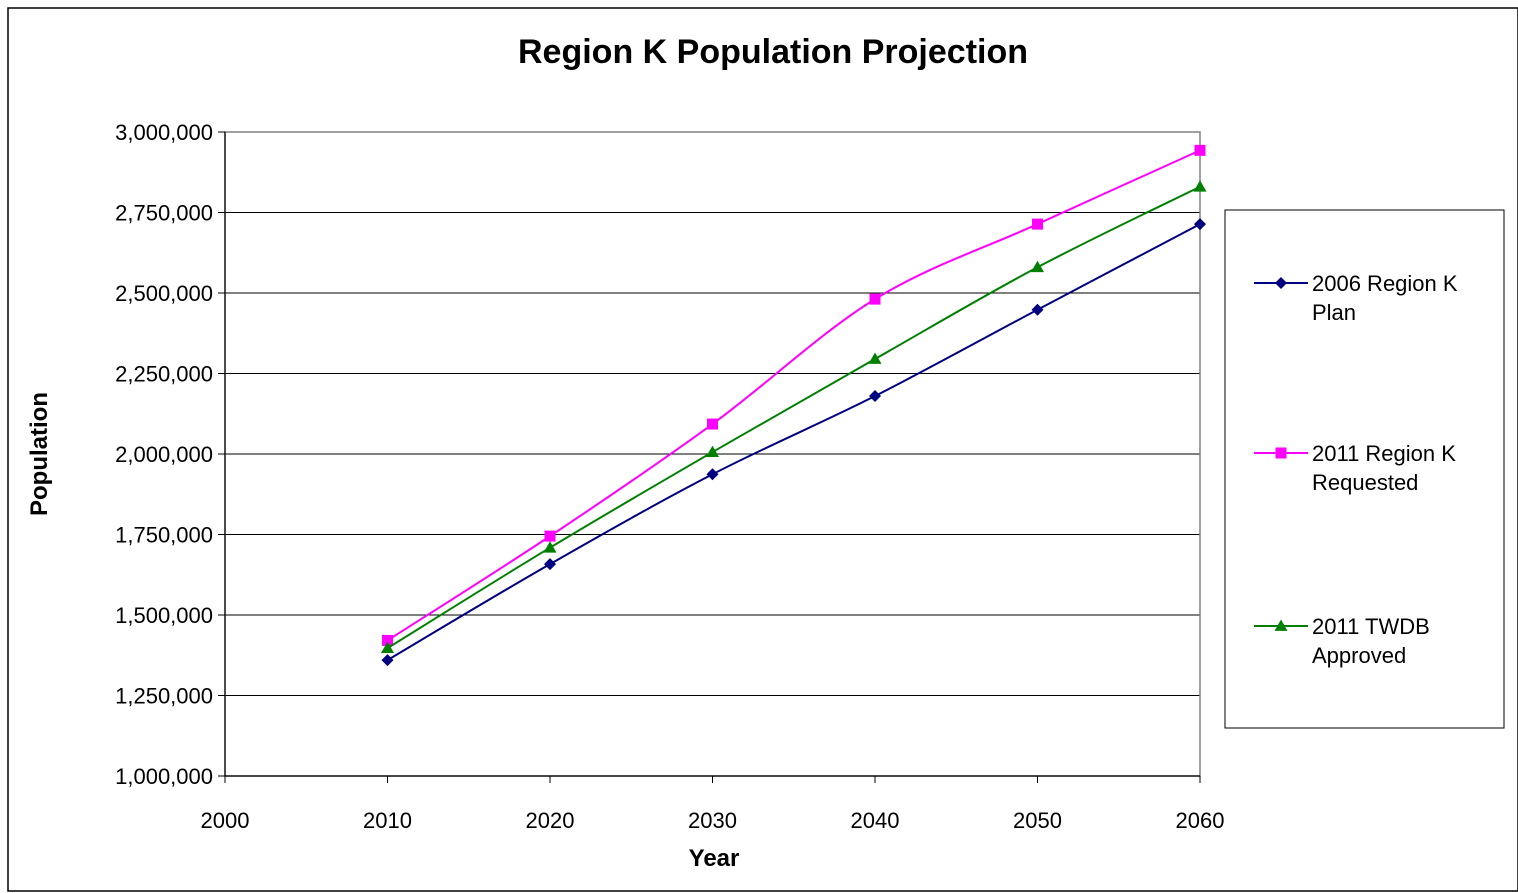 The width and height of the screenshot is (1518, 893). What do you see at coordinates (387, 820) in the screenshot?
I see `x-tick-label: 2010` at bounding box center [387, 820].